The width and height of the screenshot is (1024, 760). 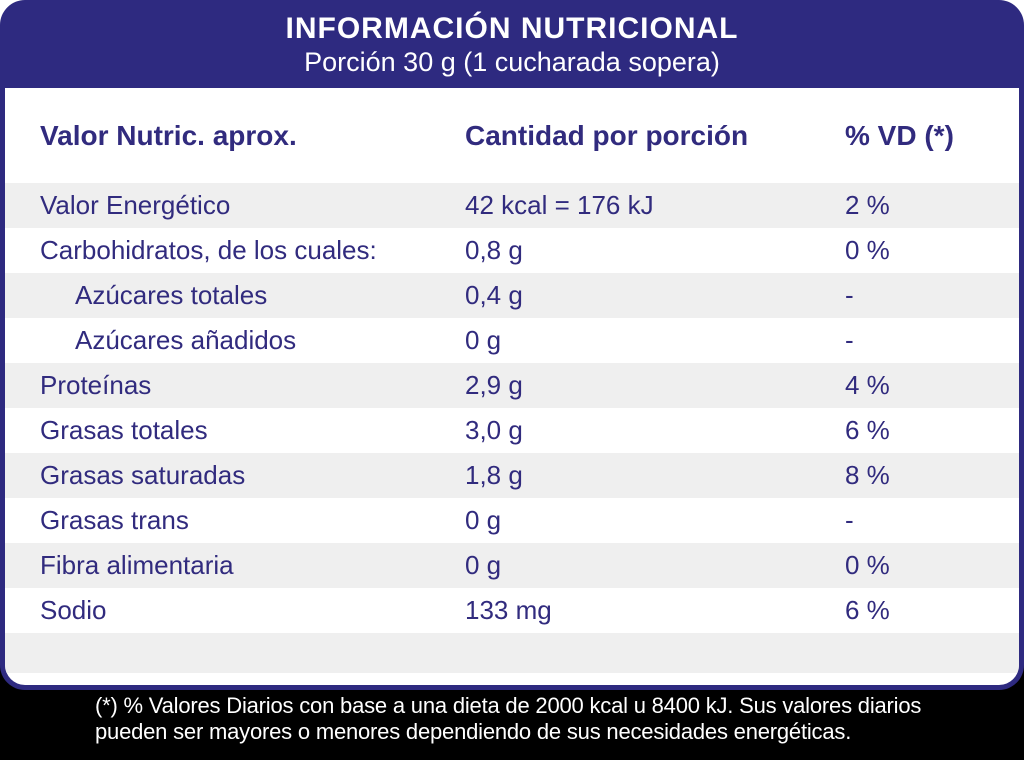 What do you see at coordinates (494, 250) in the screenshot?
I see `nutrient-amount: 0,8 g` at bounding box center [494, 250].